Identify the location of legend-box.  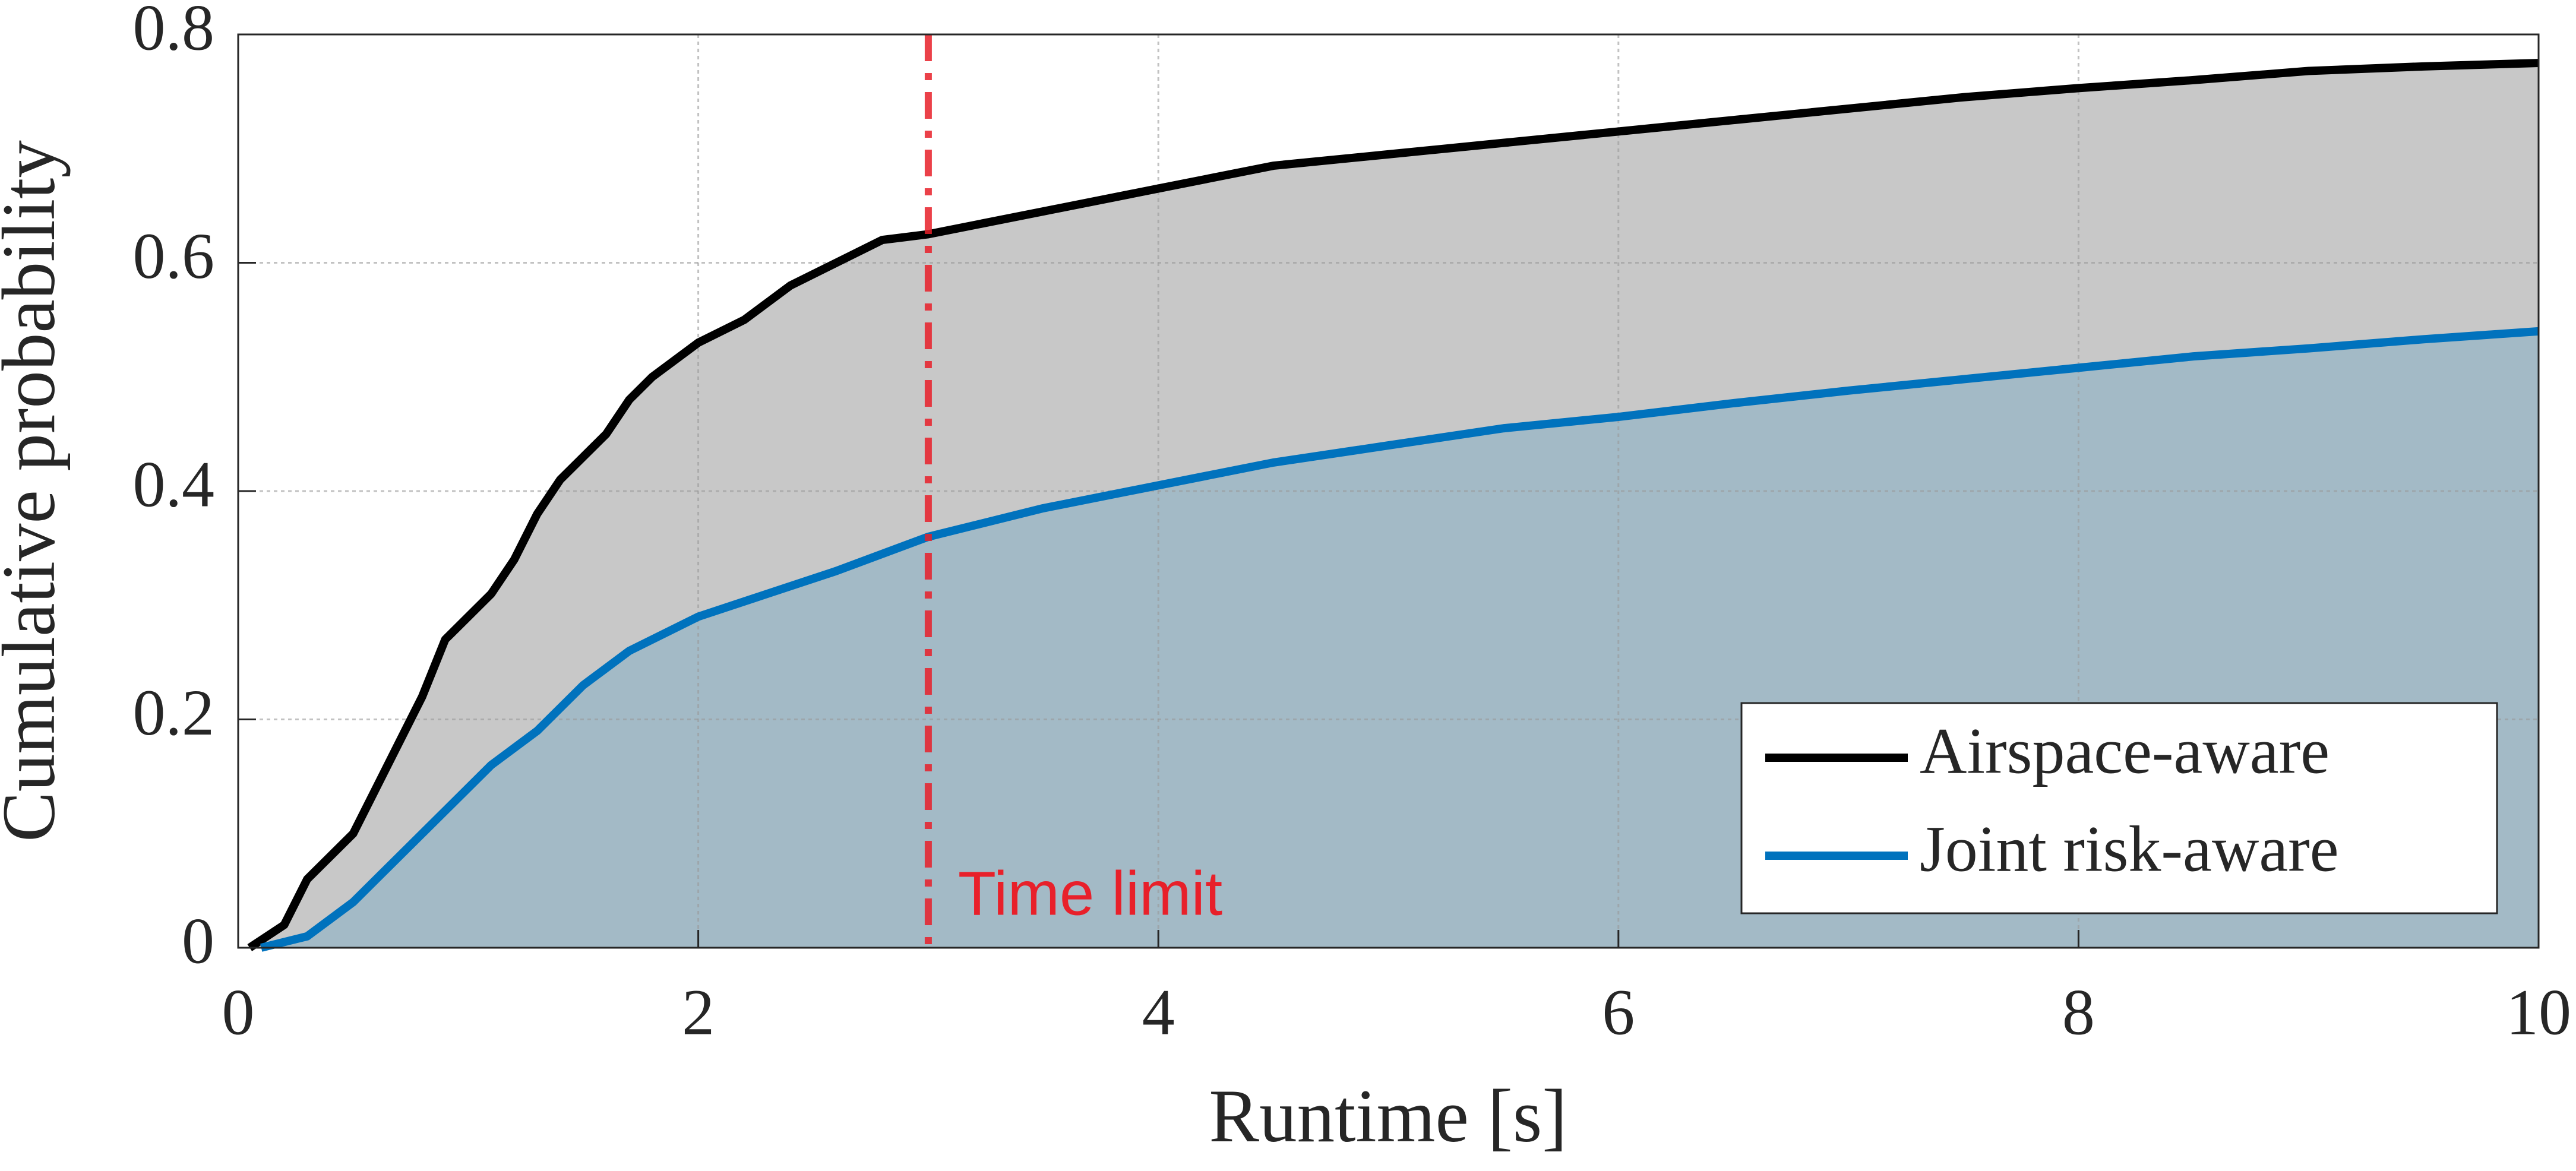
(2119, 808).